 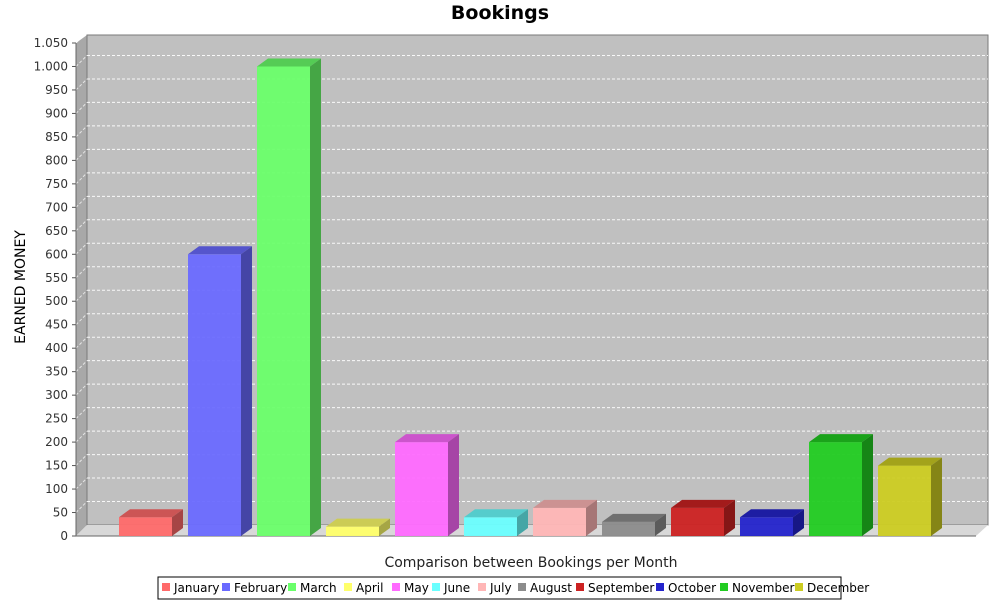 I want to click on x-axis-label: Comparison between Bookings per Month, so click(x=530, y=563).